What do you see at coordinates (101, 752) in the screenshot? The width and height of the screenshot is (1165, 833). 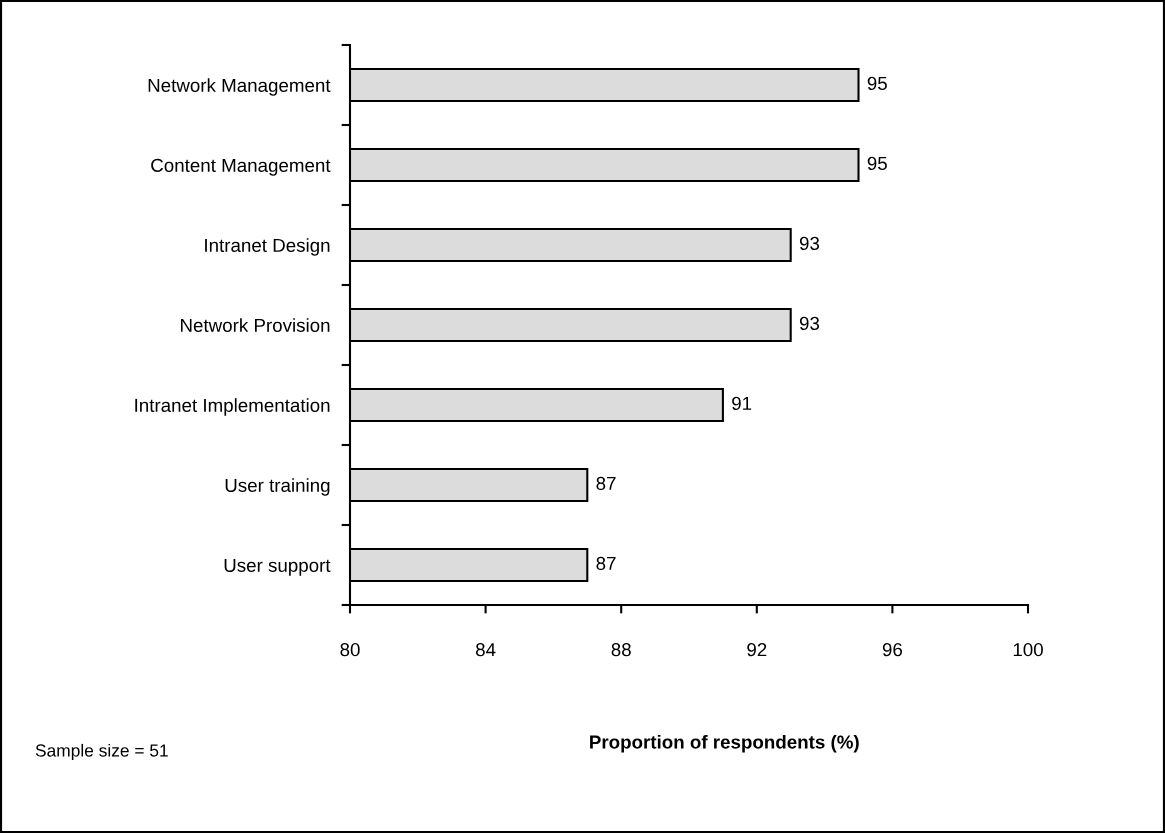 I see `text: Sample size = 51` at bounding box center [101, 752].